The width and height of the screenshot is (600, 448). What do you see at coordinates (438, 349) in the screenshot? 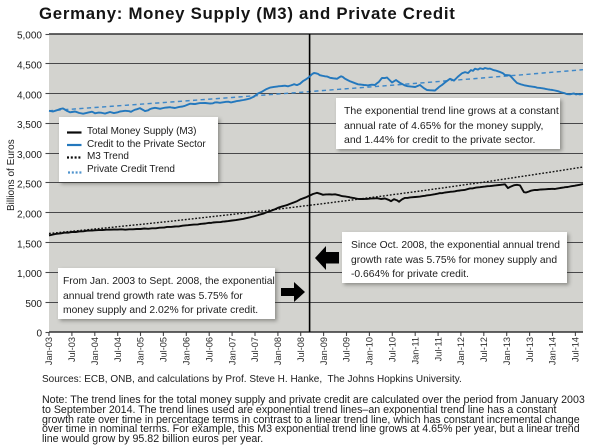
I see `svg-text: Jul-11` at bounding box center [438, 349].